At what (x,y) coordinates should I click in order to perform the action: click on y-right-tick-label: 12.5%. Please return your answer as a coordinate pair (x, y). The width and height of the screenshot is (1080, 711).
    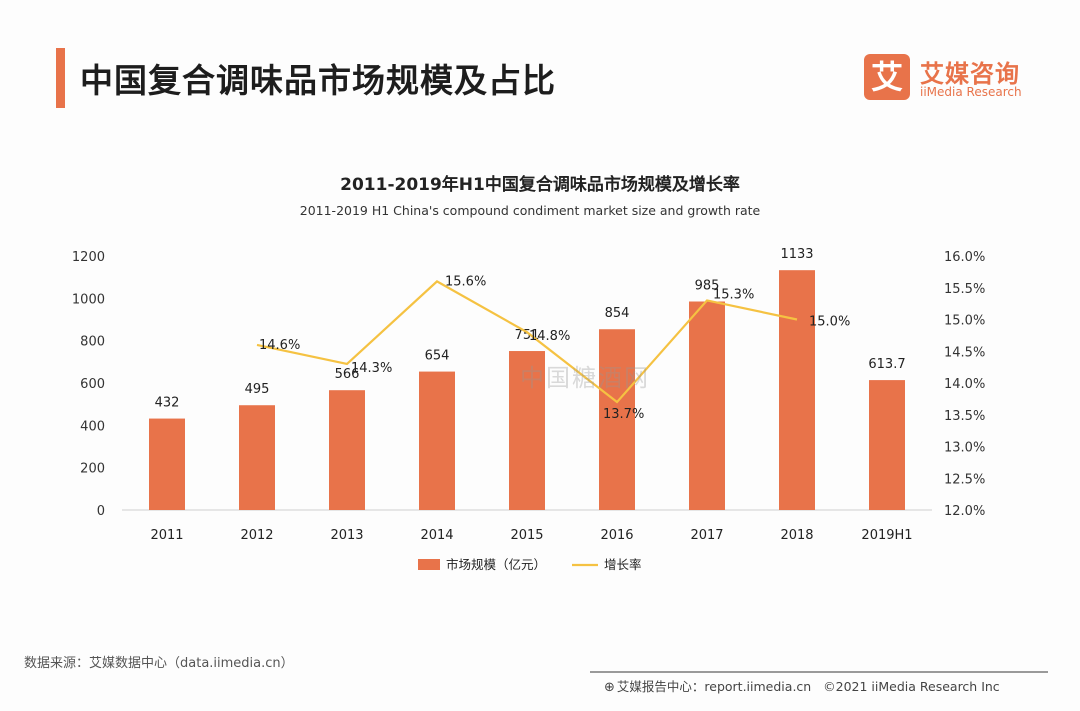
    Looking at the image, I should click on (964, 479).